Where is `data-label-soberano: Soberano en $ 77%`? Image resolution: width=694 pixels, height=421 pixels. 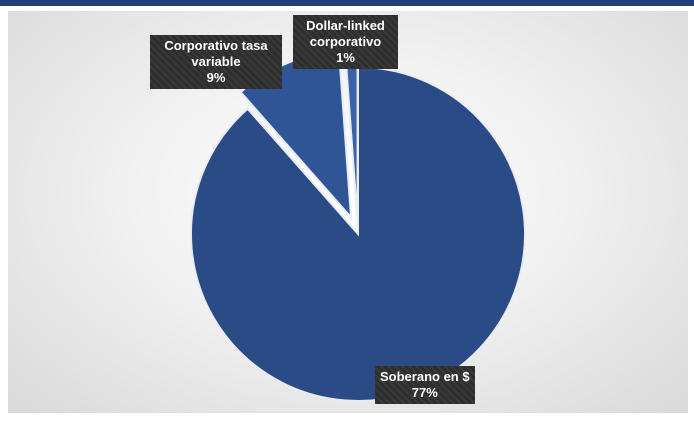
data-label-soberano: Soberano en $ 77% is located at coordinates (425, 385).